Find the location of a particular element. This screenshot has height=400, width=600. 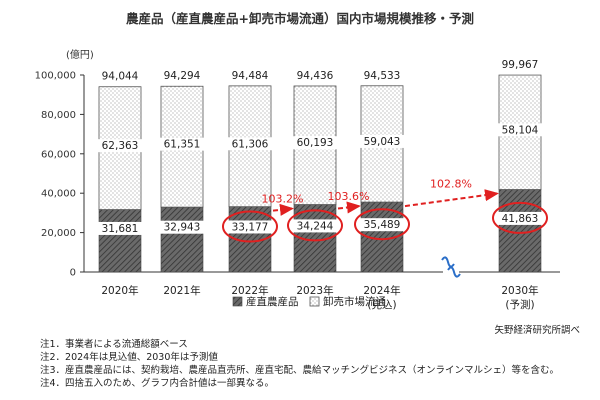

legend-swatch-oroshiuri is located at coordinates (314, 301).